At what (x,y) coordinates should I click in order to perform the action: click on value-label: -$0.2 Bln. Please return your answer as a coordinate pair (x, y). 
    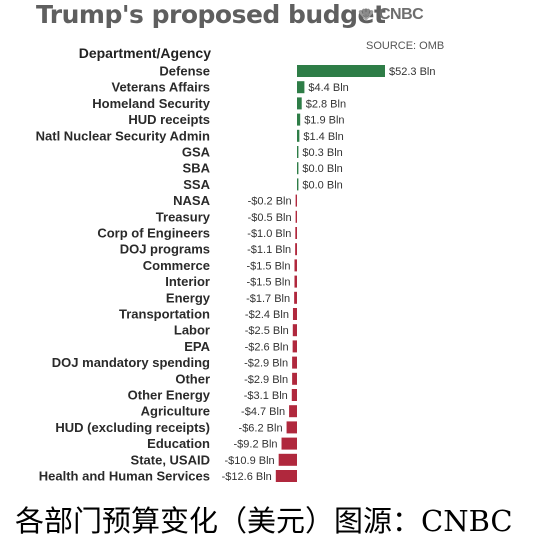
    Looking at the image, I should click on (270, 202).